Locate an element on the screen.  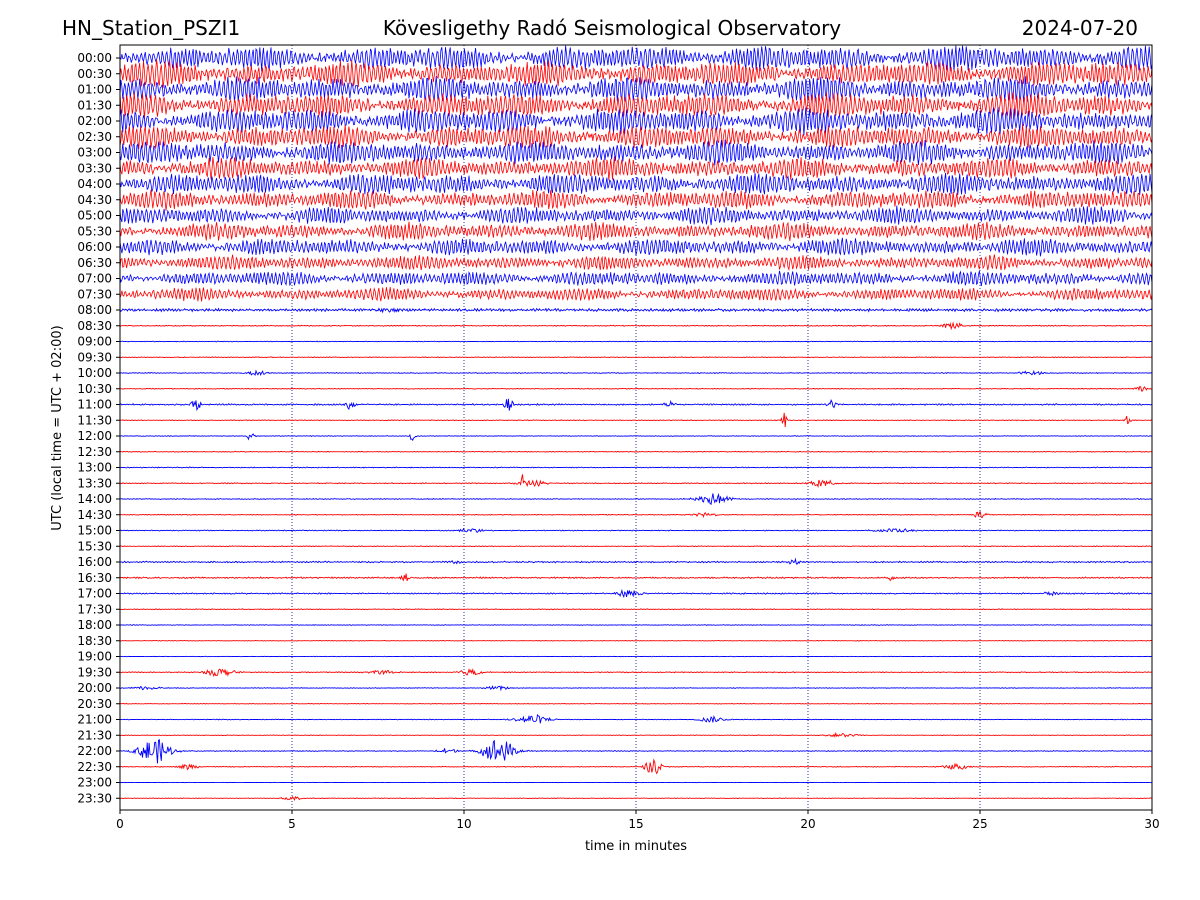
y-tick-label: 08:00 is located at coordinates (94, 310).